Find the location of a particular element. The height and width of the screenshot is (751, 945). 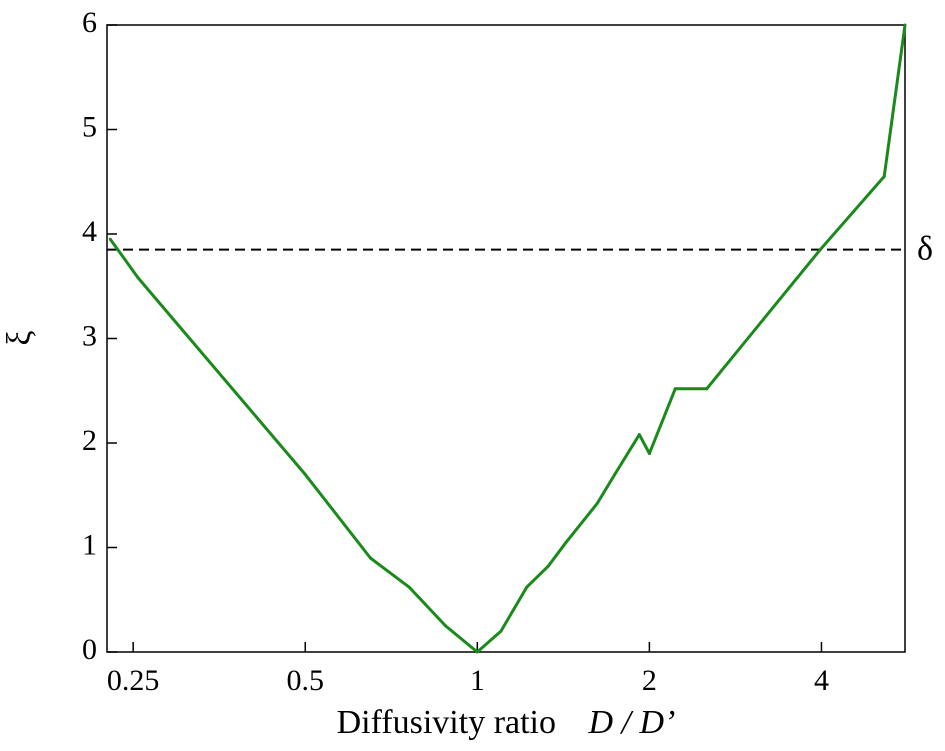

y-tick-label: 1 is located at coordinates (89, 544).